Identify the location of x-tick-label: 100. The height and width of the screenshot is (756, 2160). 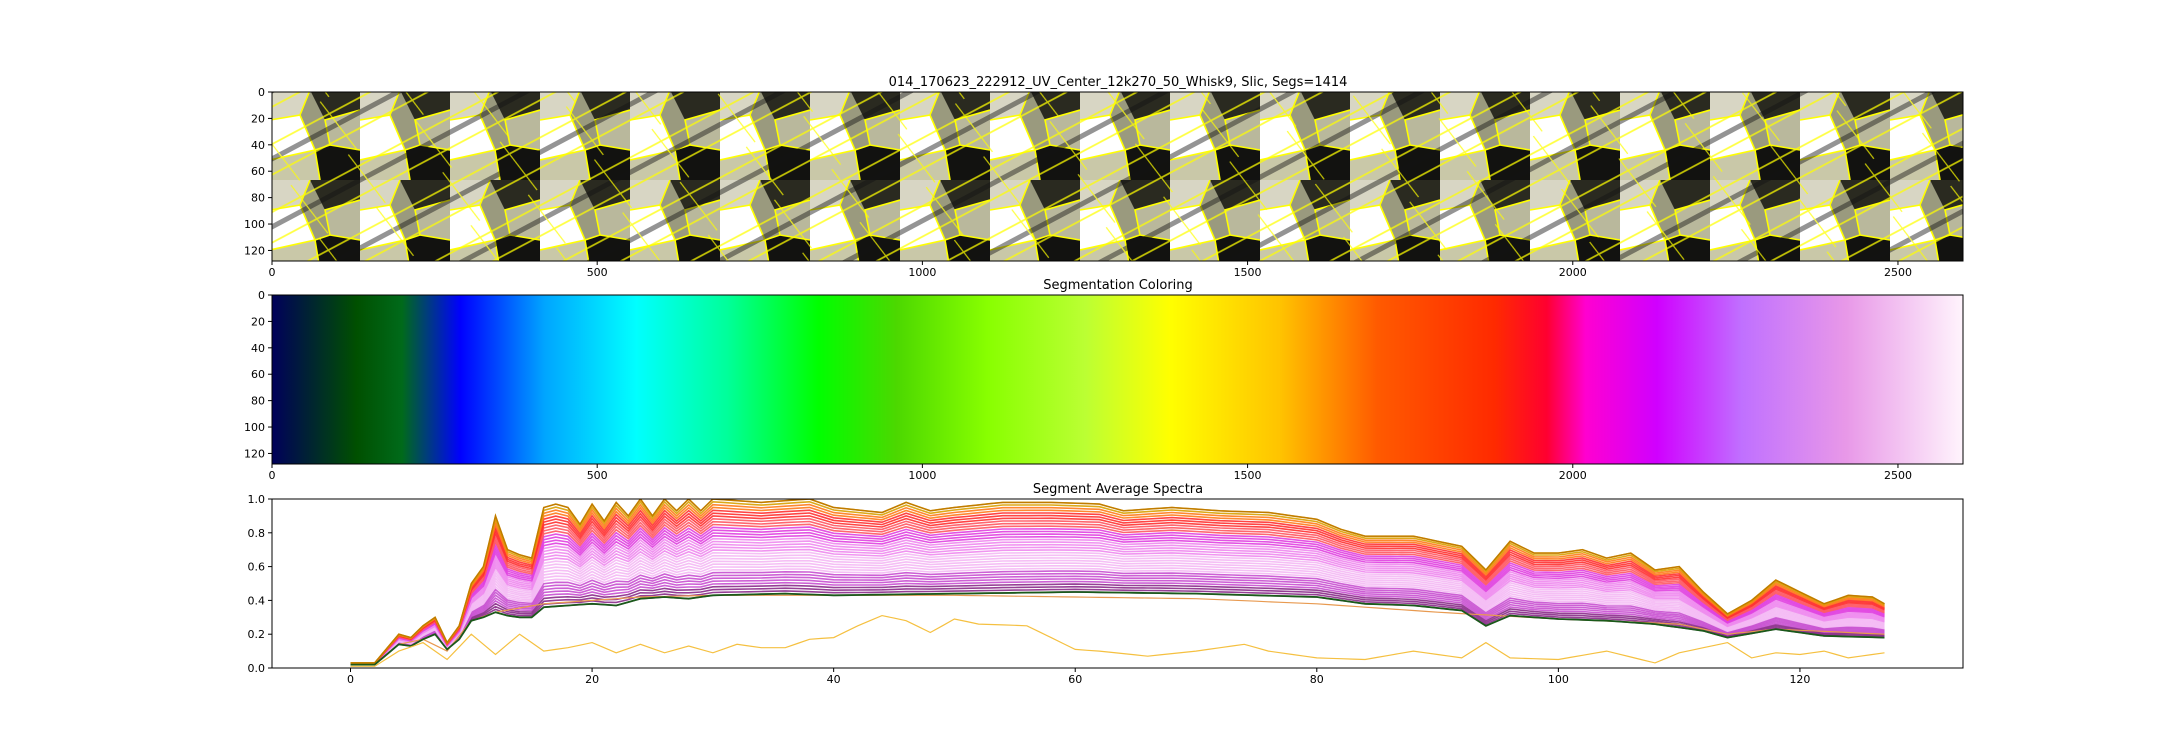
(1558, 679).